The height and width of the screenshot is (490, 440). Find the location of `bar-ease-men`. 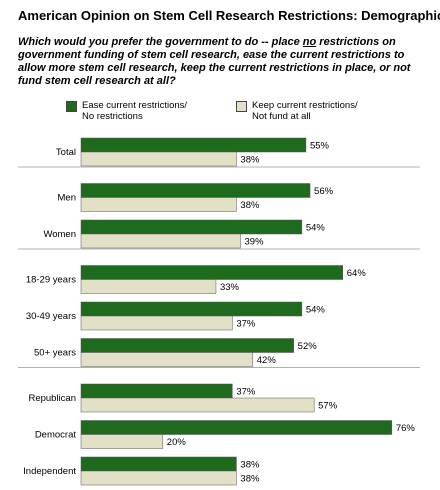

bar-ease-men is located at coordinates (195, 190).